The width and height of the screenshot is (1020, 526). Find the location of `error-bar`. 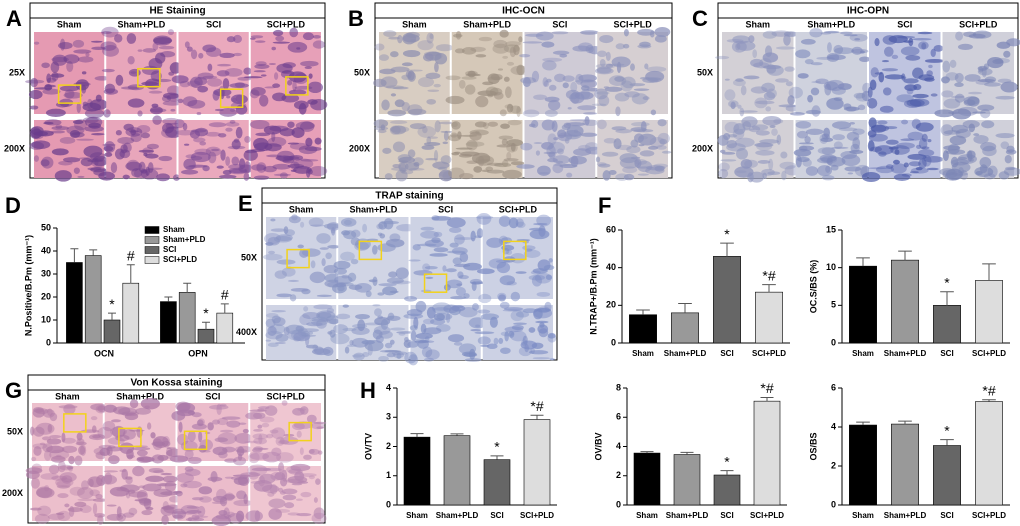

error-bar is located at coordinates (905, 422).